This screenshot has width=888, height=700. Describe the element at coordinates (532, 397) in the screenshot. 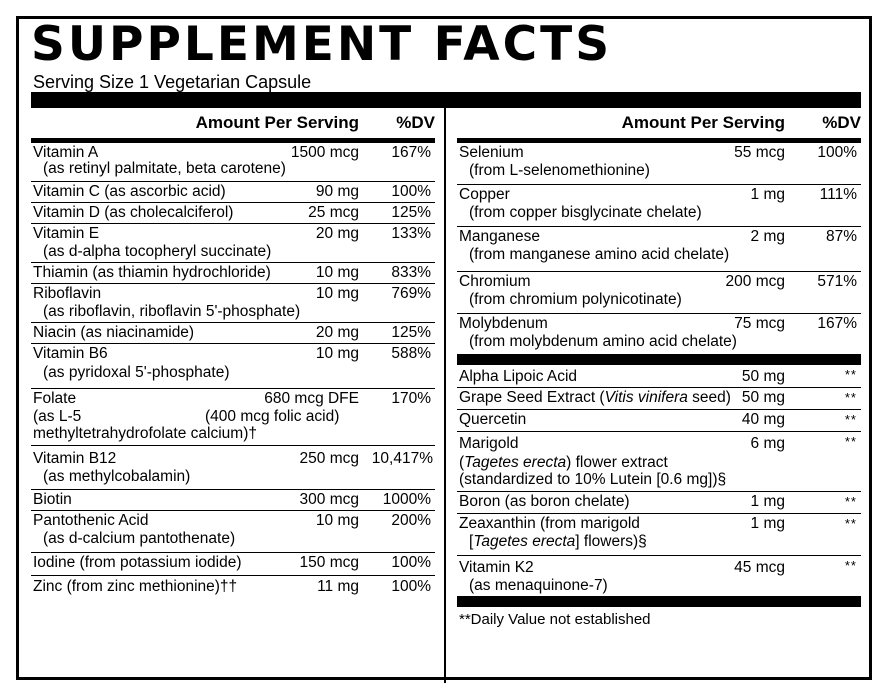

I see `nutrient-name-pre: Grape Seed Extract (` at that location.